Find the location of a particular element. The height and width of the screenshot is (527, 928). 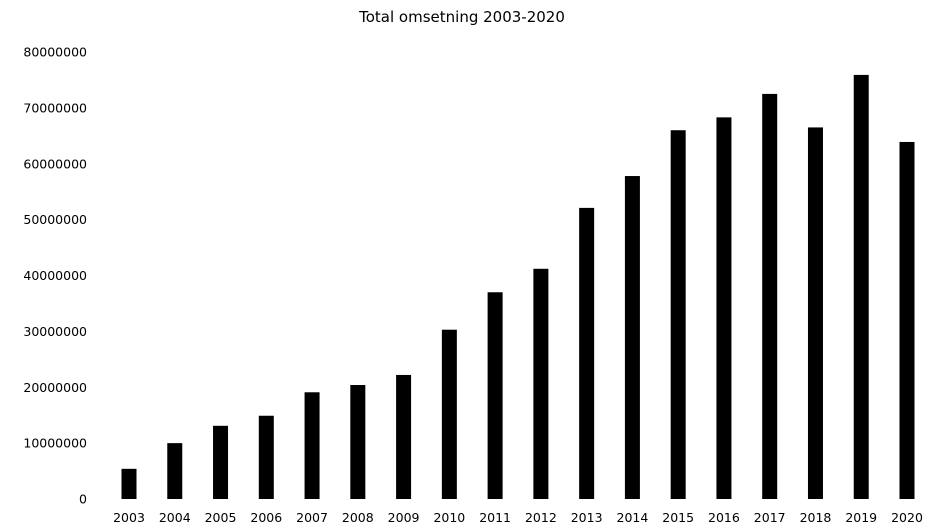

x-tick-label: 2013 is located at coordinates (587, 517).